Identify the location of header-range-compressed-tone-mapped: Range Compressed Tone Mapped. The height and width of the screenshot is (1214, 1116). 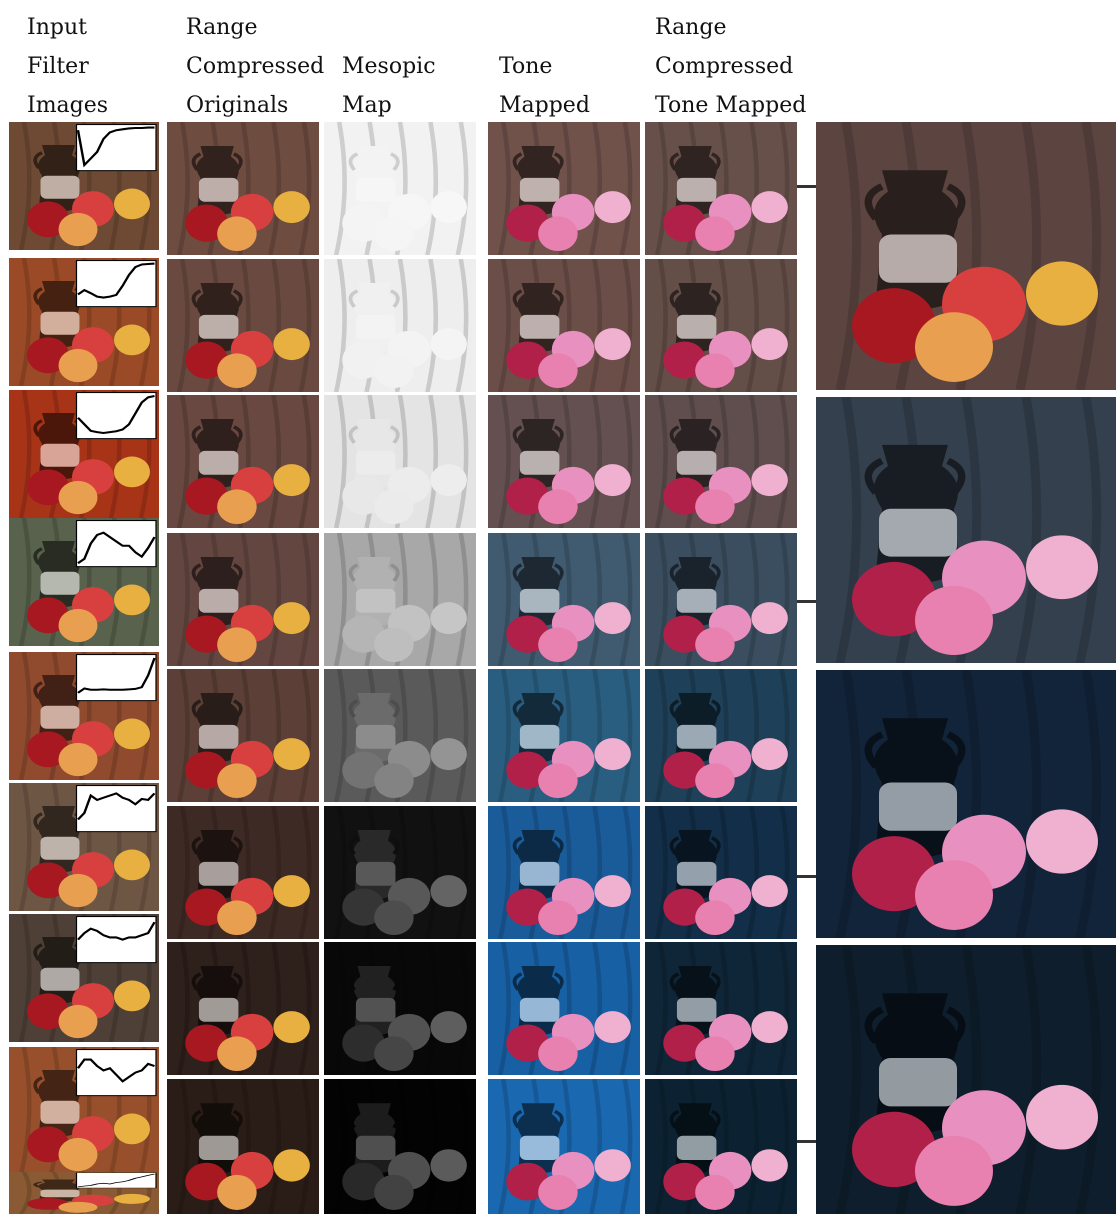
(731, 66).